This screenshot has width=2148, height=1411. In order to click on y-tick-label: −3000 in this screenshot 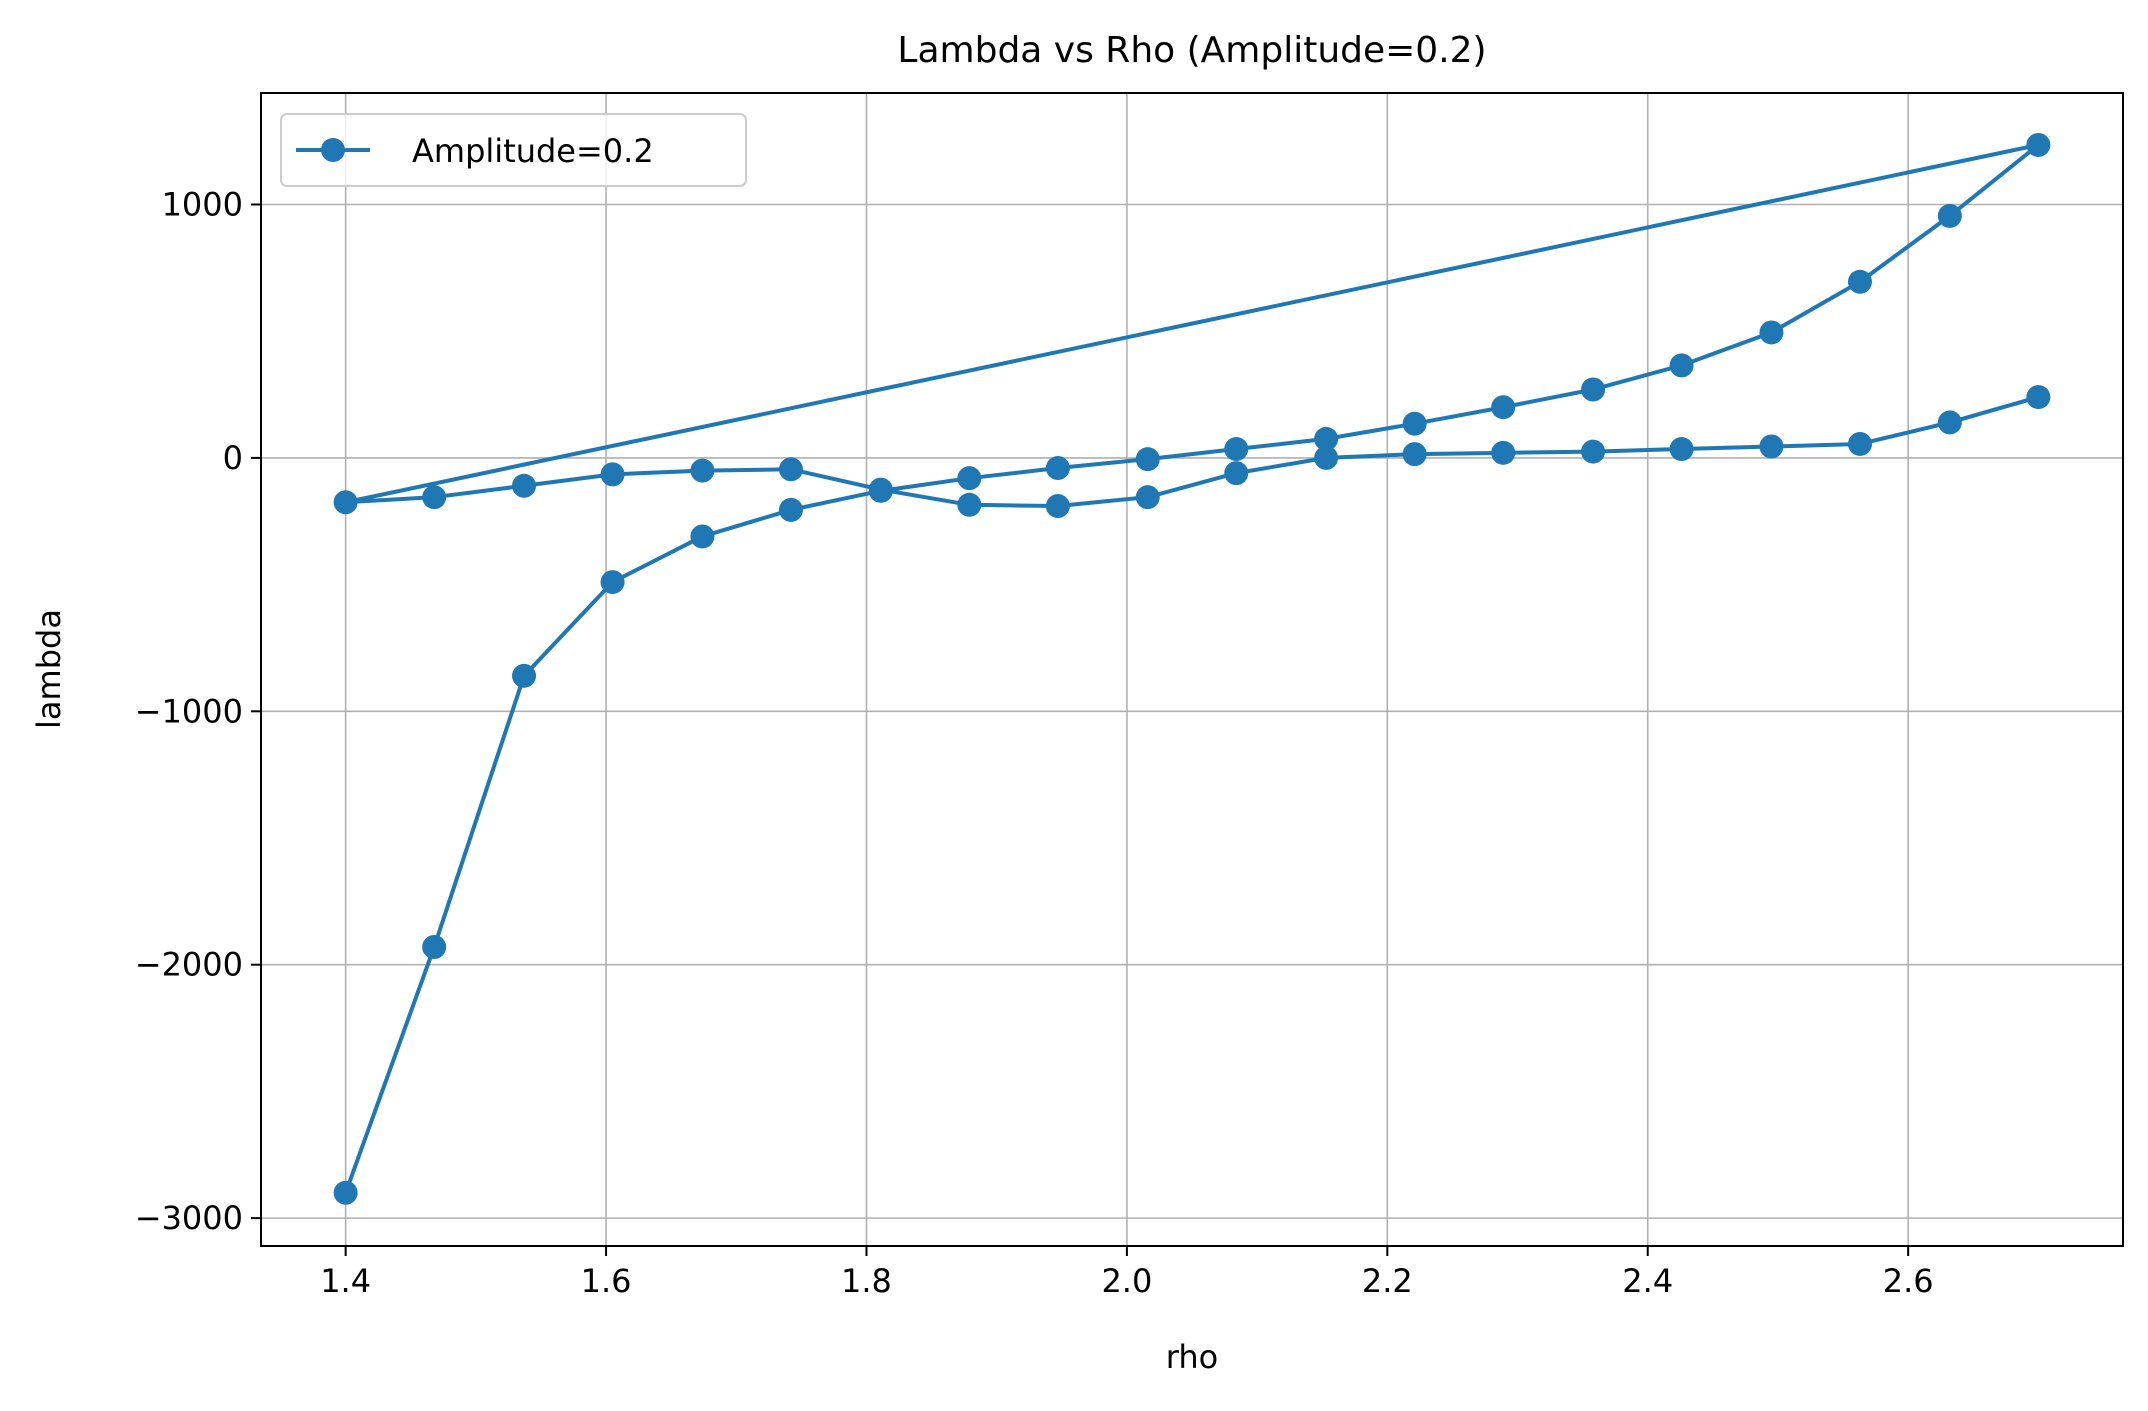, I will do `click(189, 1218)`.